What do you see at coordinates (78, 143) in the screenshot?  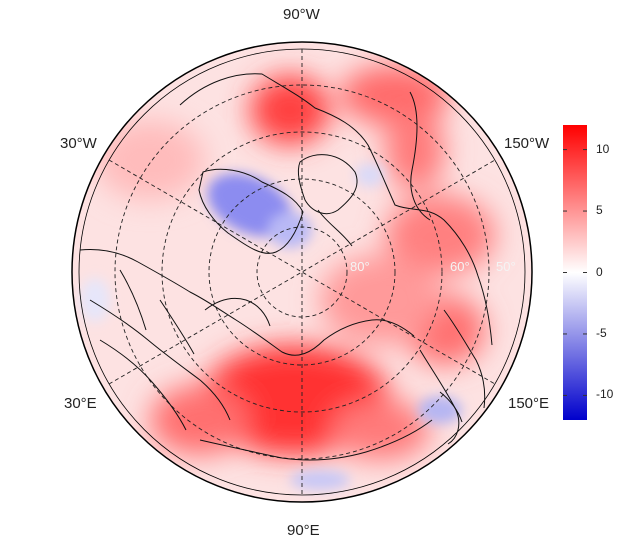 I see `meridian-label-left-upper: 30°W` at bounding box center [78, 143].